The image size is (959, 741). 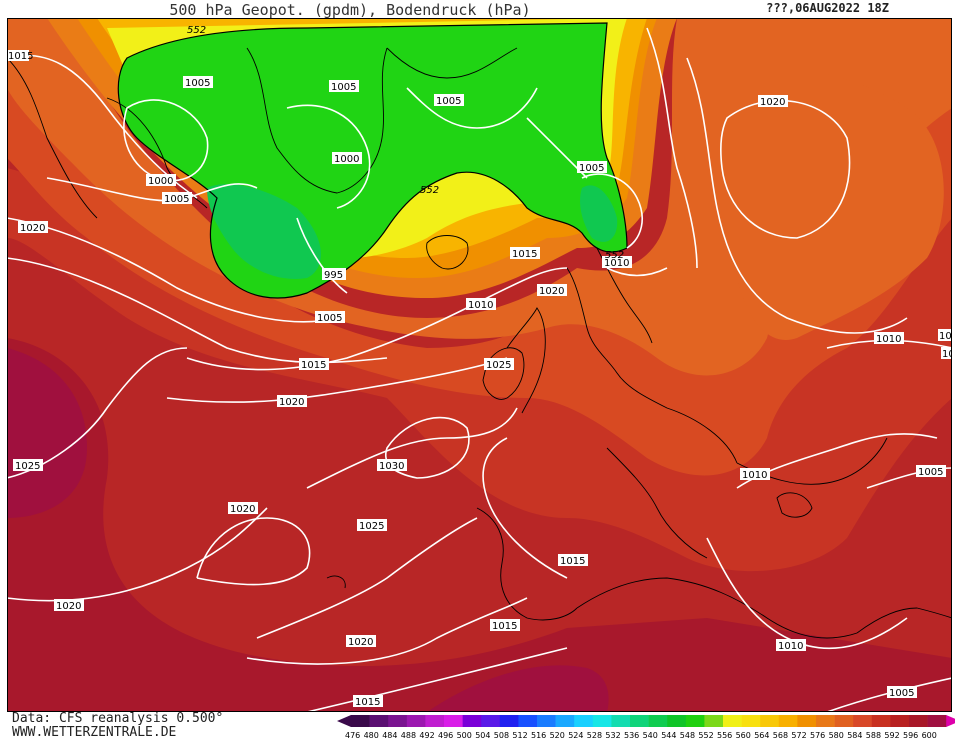 What do you see at coordinates (889, 338) in the screenshot?
I see `isobar-label-iso-23: 1010` at bounding box center [889, 338].